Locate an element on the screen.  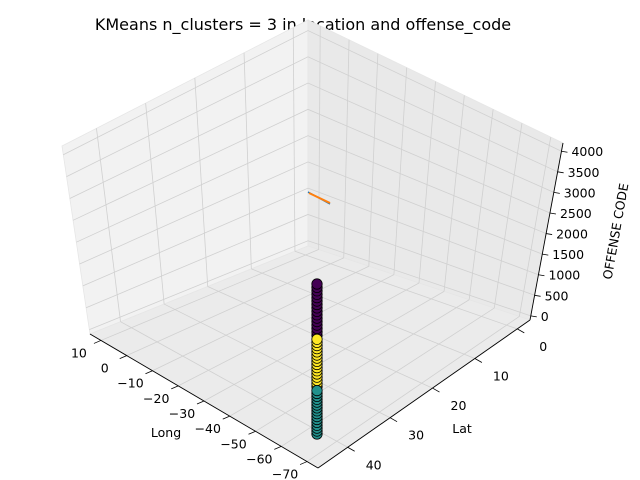
y-tick-label-0: 0 is located at coordinates (543, 346).